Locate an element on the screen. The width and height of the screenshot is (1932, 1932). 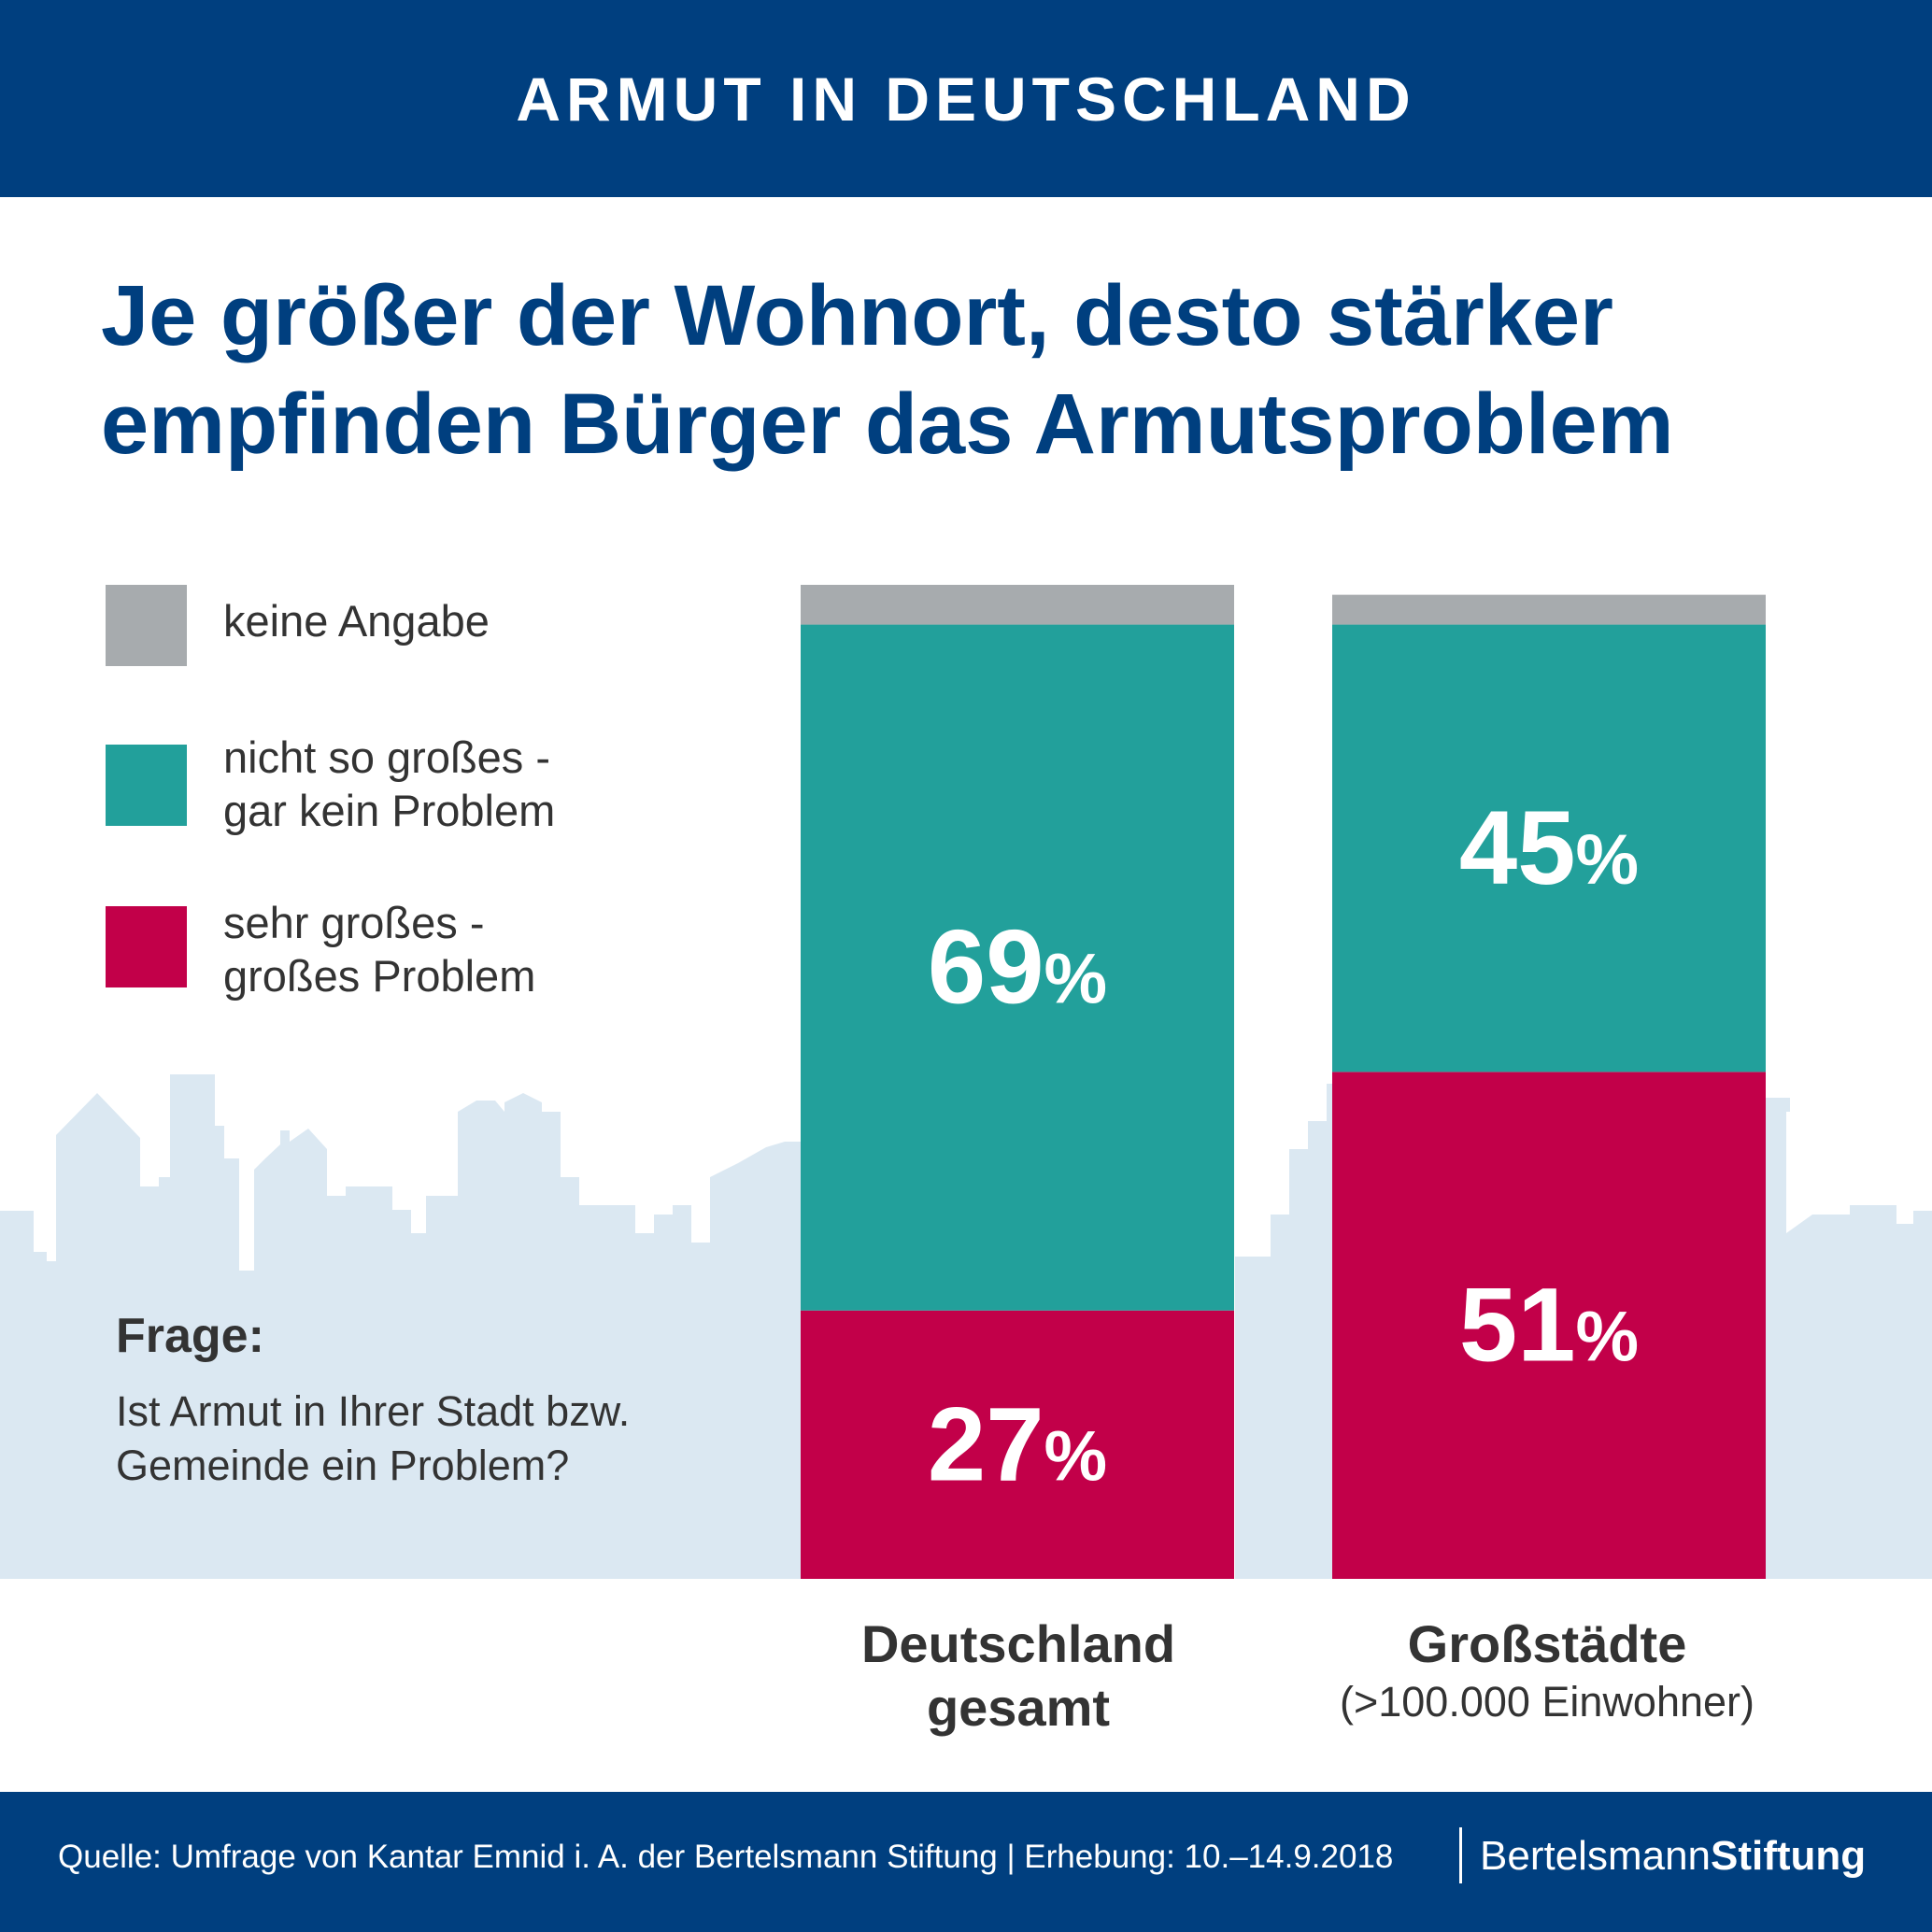
data-label-grossstaedte-sehr-grosses-grosses-problem: 51% is located at coordinates (1549, 1326).